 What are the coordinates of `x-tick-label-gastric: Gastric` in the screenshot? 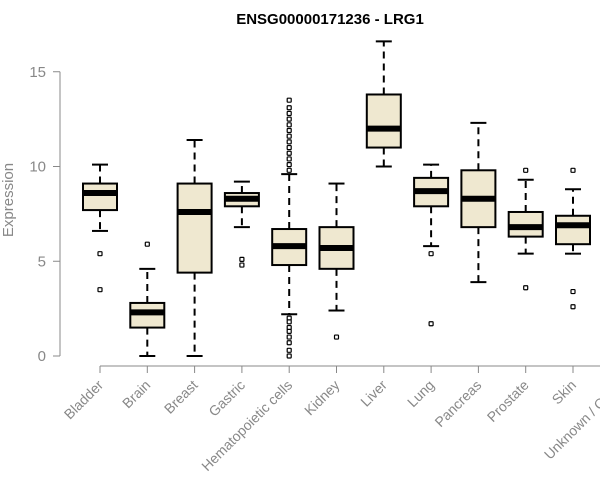 It's located at (226, 398).